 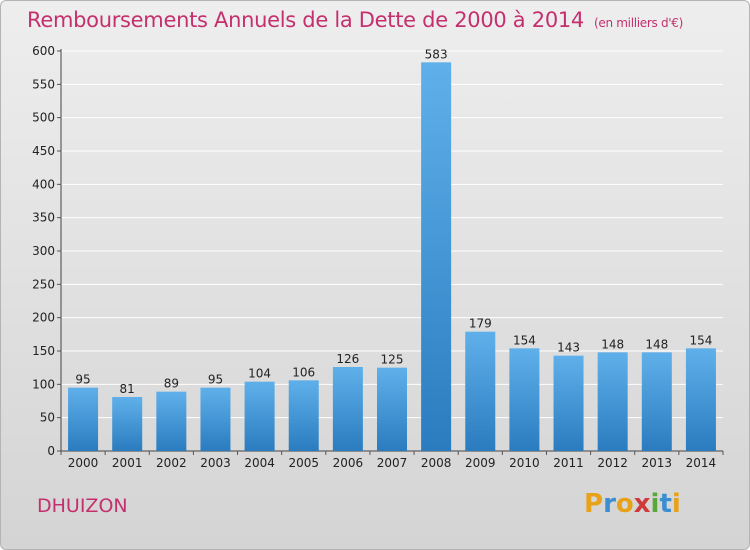 What do you see at coordinates (259, 463) in the screenshot?
I see `x-tick-label: 2004` at bounding box center [259, 463].